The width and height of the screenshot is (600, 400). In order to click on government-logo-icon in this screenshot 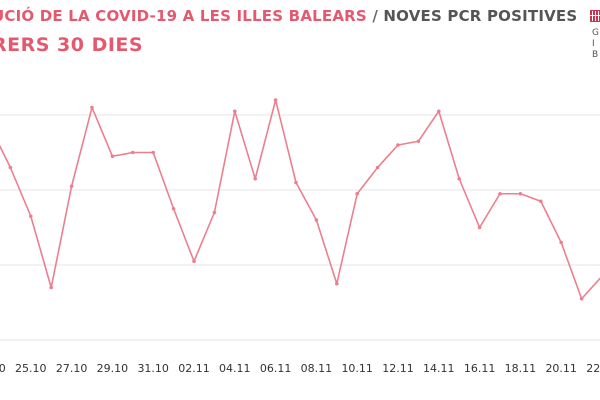, I will do `click(595, 16)`.